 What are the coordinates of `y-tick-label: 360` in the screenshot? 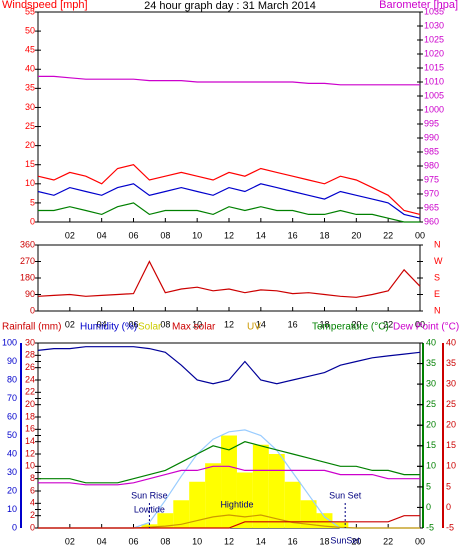 It's located at (27, 244).